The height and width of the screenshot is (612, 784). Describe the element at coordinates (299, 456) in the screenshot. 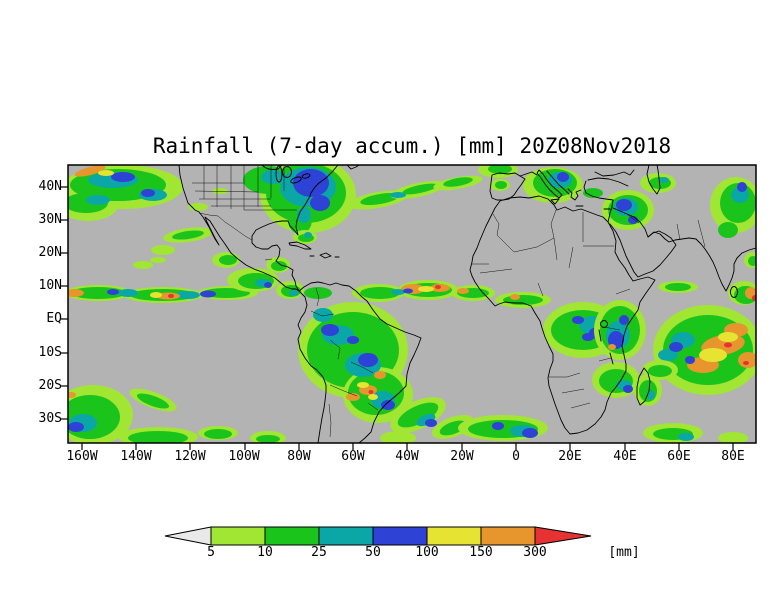

I see `lon-tick-label: 80W` at that location.